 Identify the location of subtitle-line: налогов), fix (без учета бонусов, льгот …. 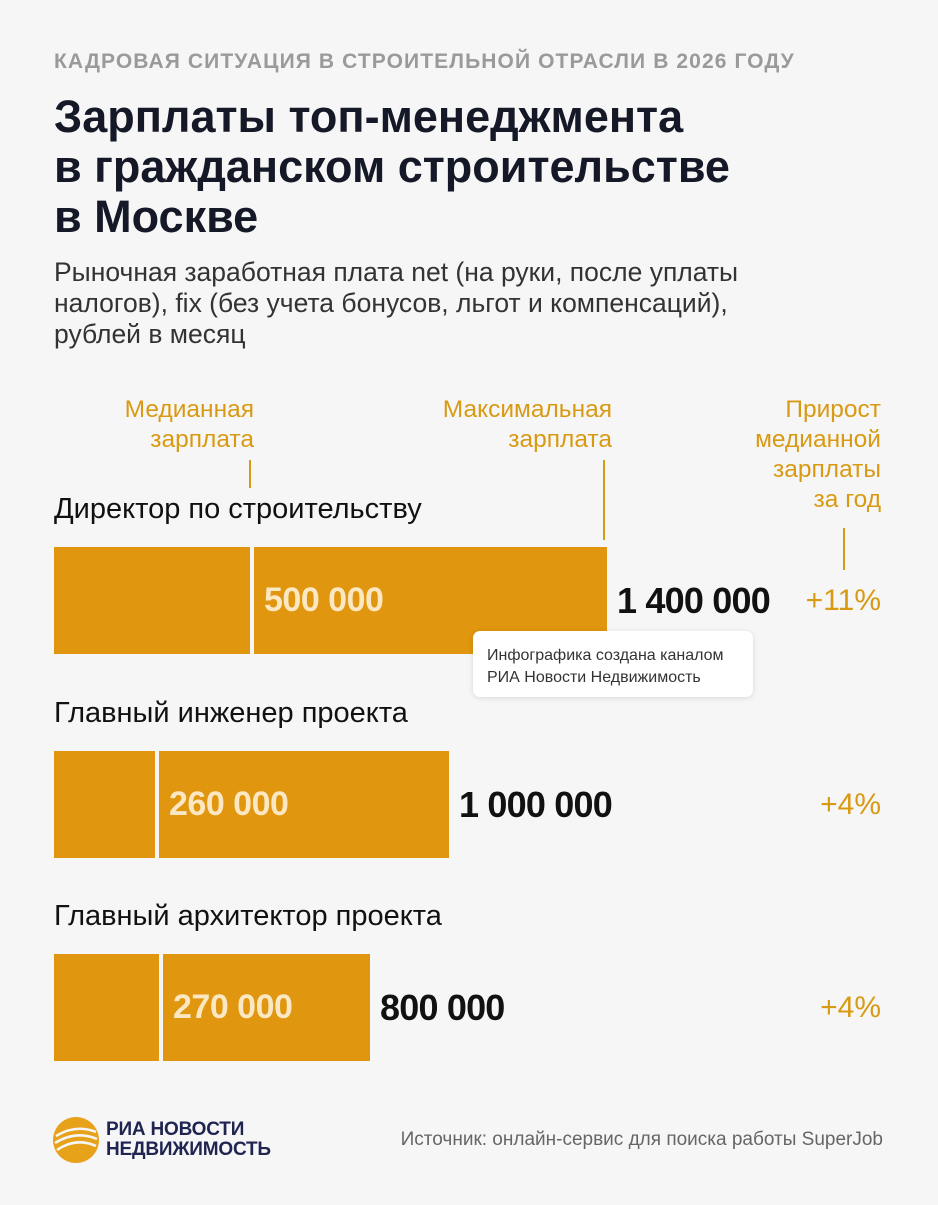
(391, 303).